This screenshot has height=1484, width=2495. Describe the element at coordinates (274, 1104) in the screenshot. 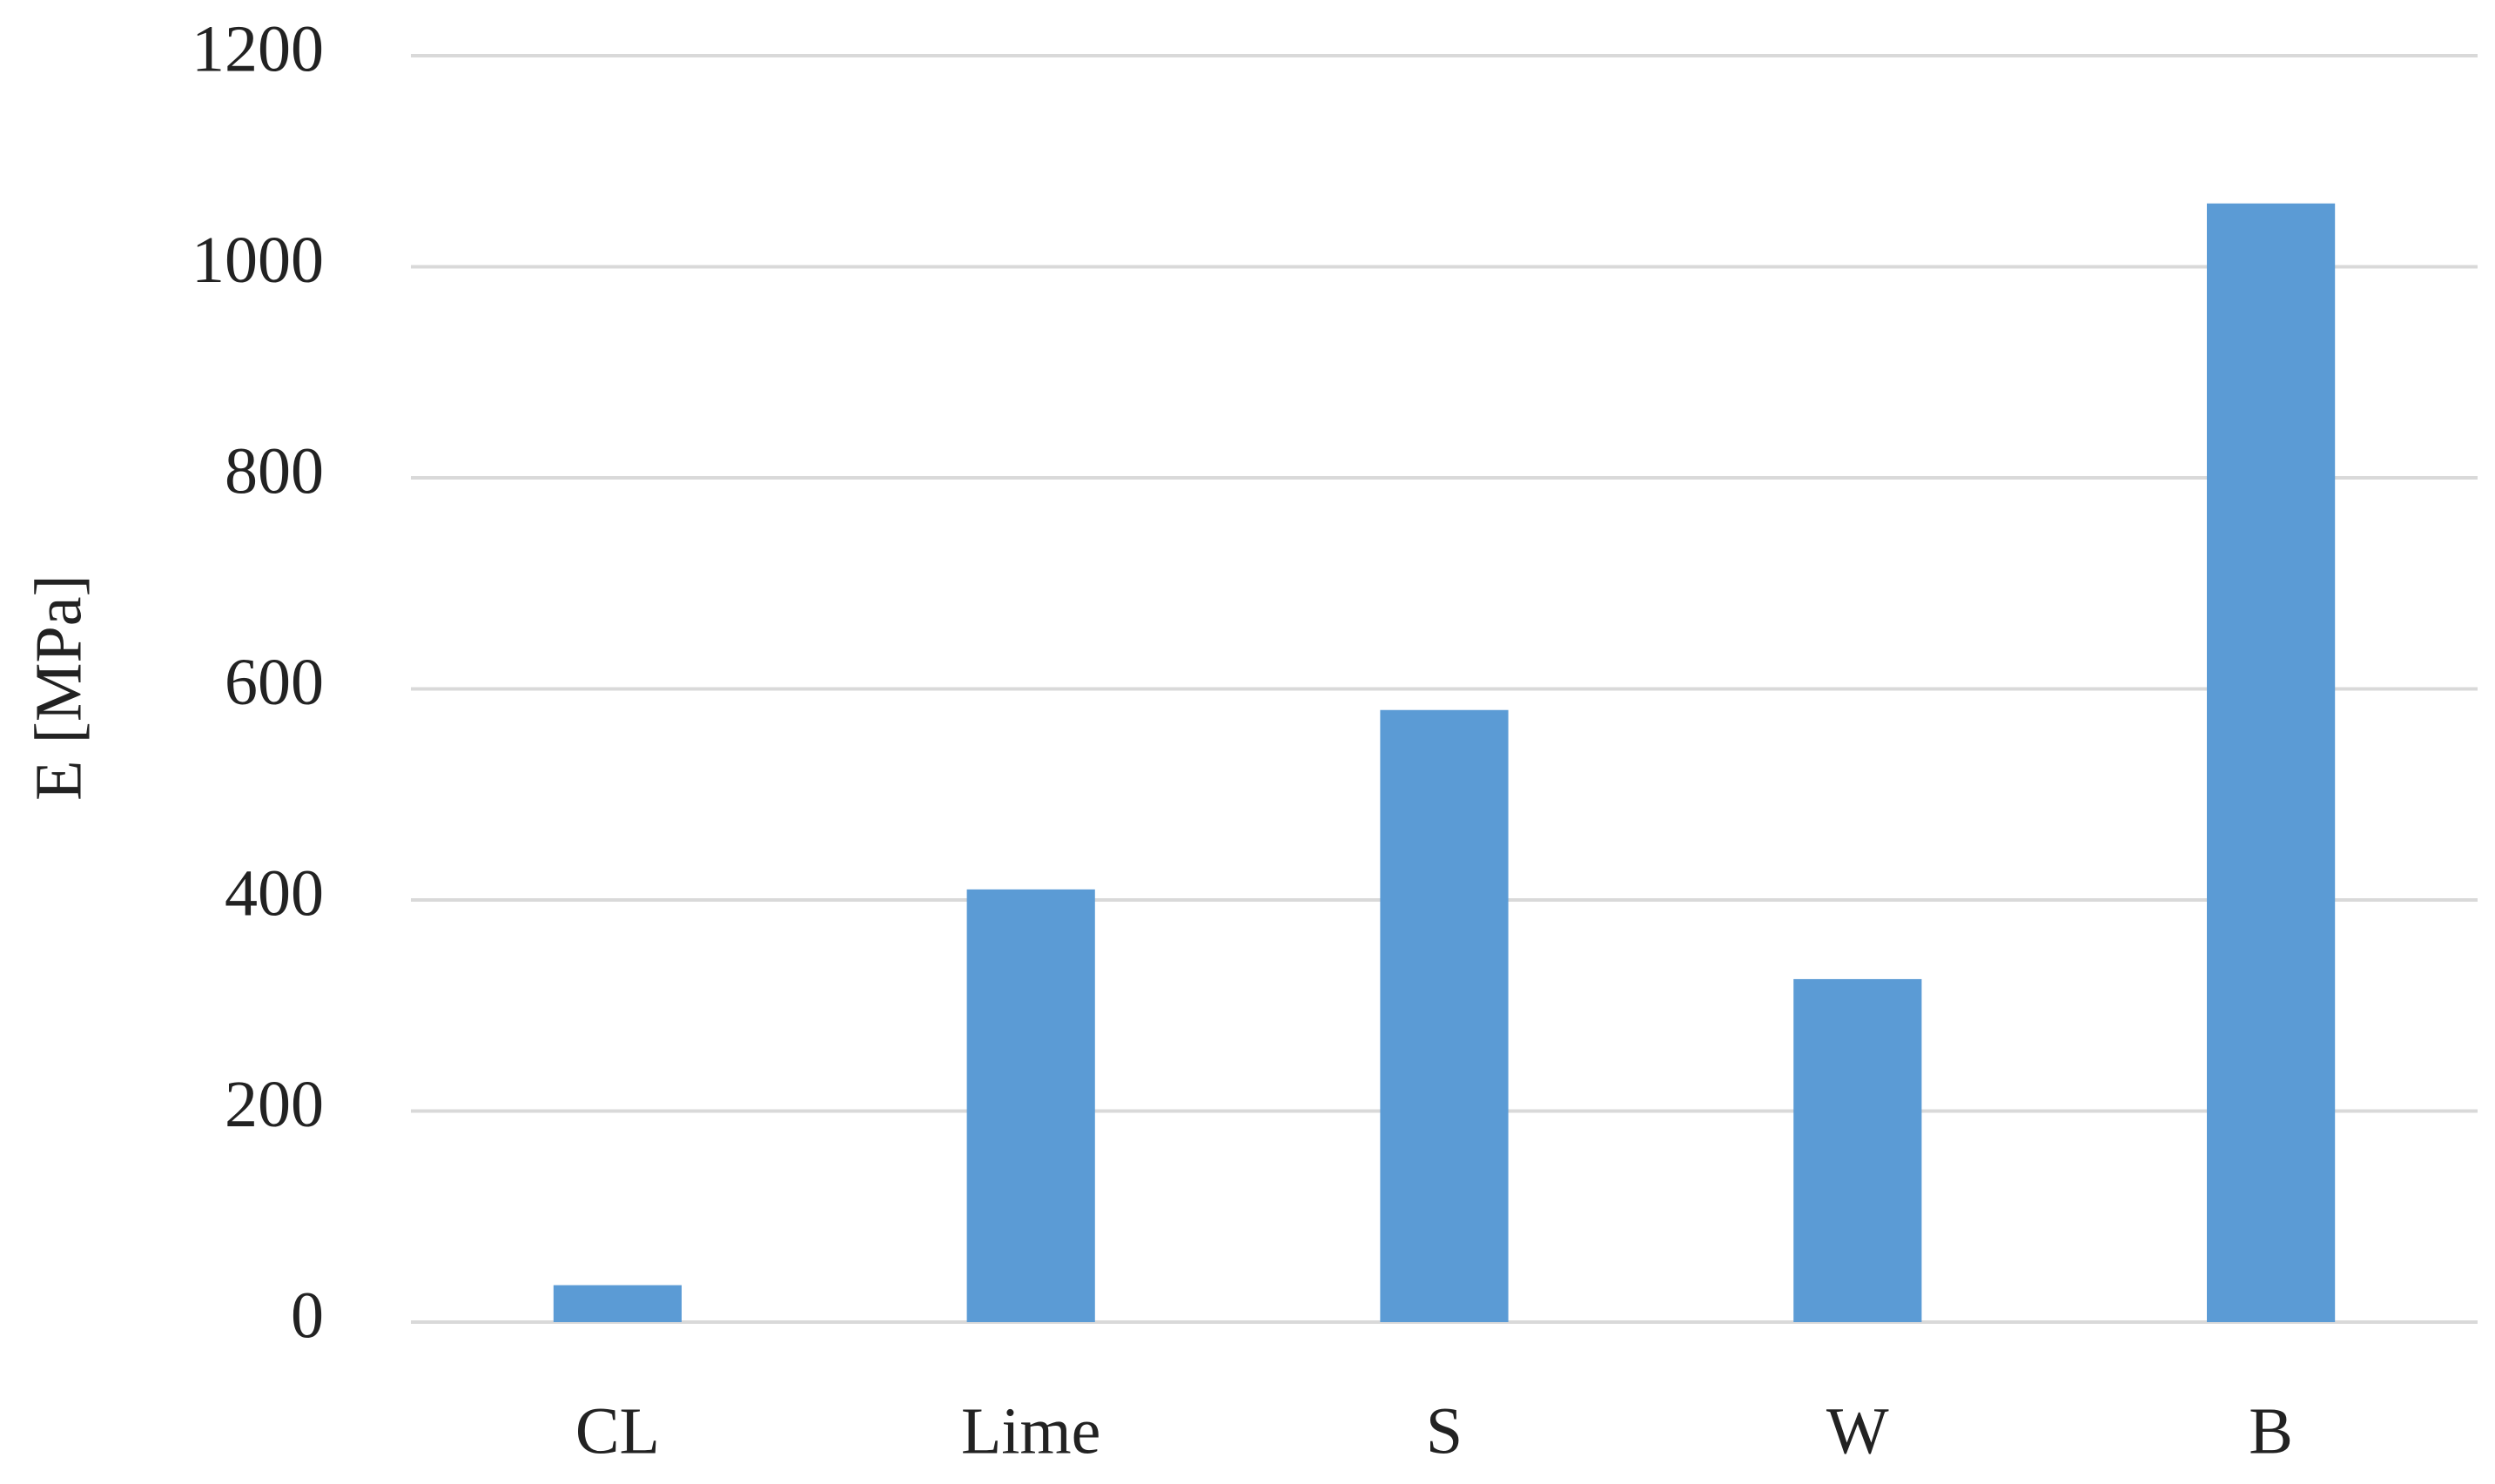

I see `y-tick-label: 200` at that location.